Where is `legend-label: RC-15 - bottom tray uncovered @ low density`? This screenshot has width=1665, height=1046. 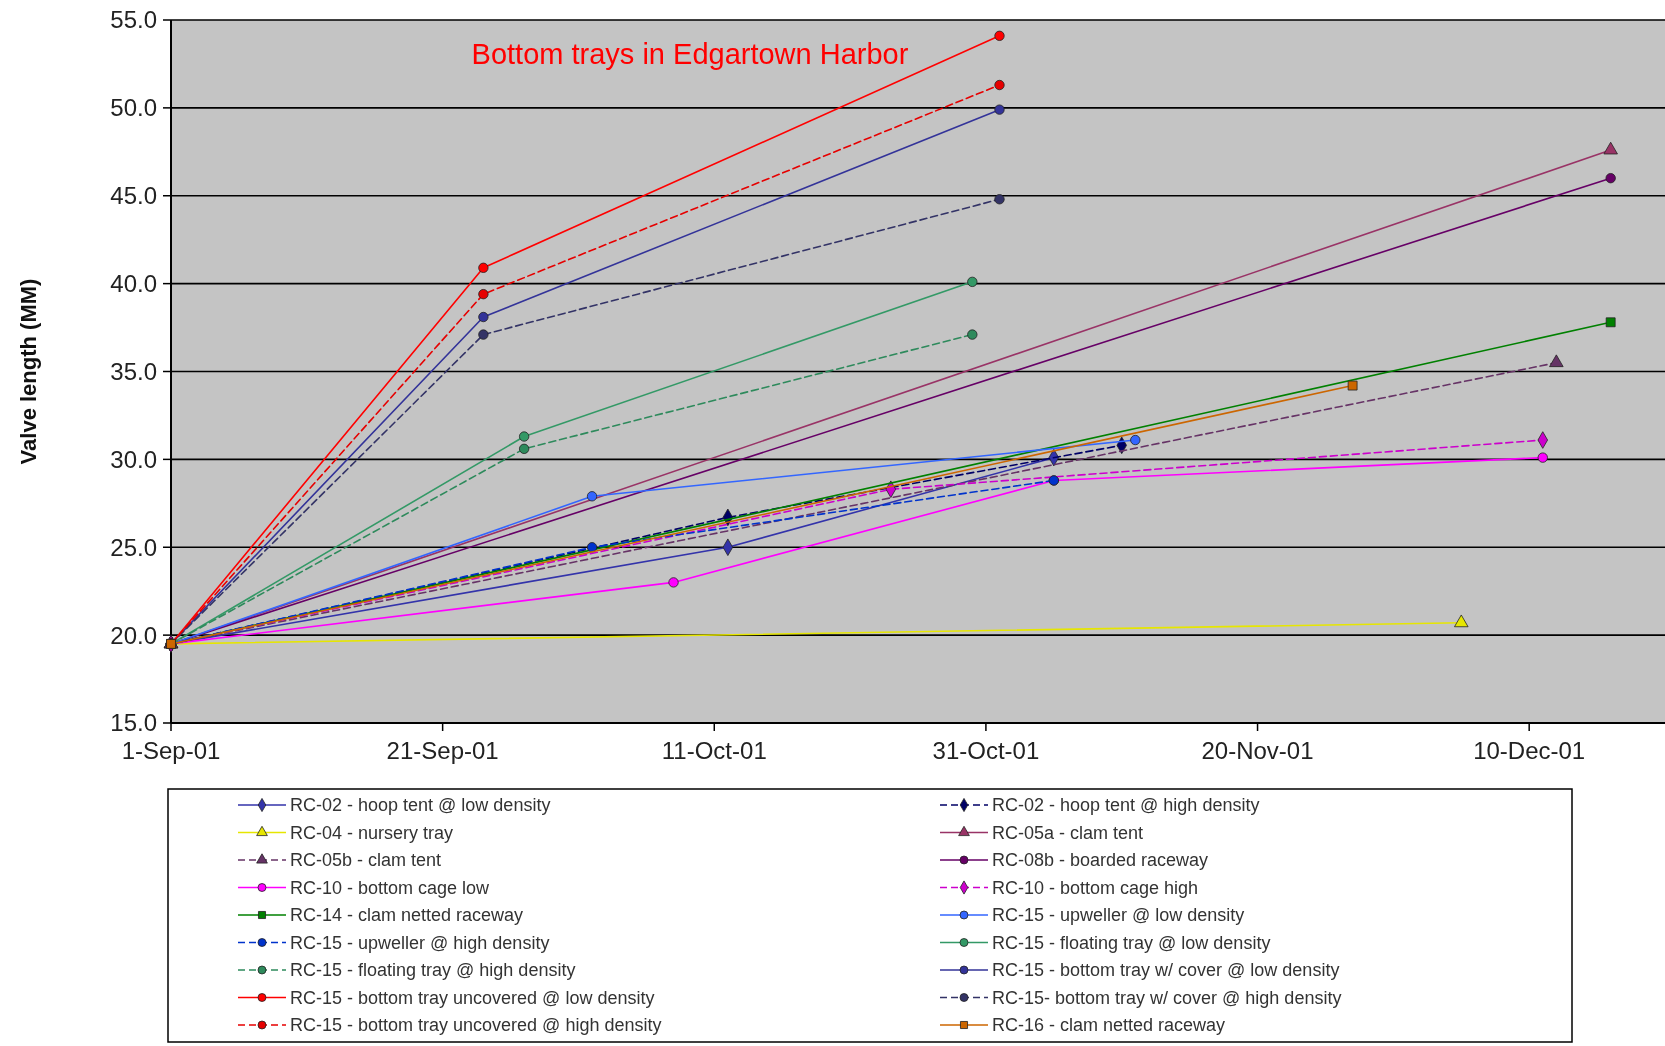 legend-label: RC-15 - bottom tray uncovered @ low density is located at coordinates (472, 997).